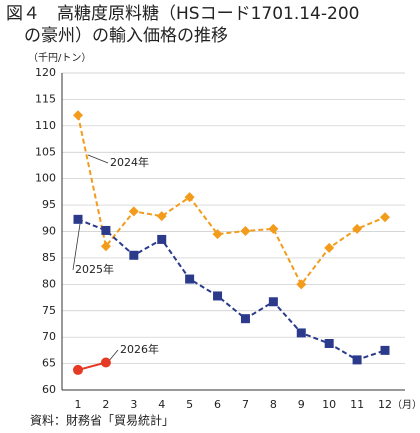 The height and width of the screenshot is (433, 420). Describe the element at coordinates (385, 404) in the screenshot. I see `x-tick-label: 12` at that location.